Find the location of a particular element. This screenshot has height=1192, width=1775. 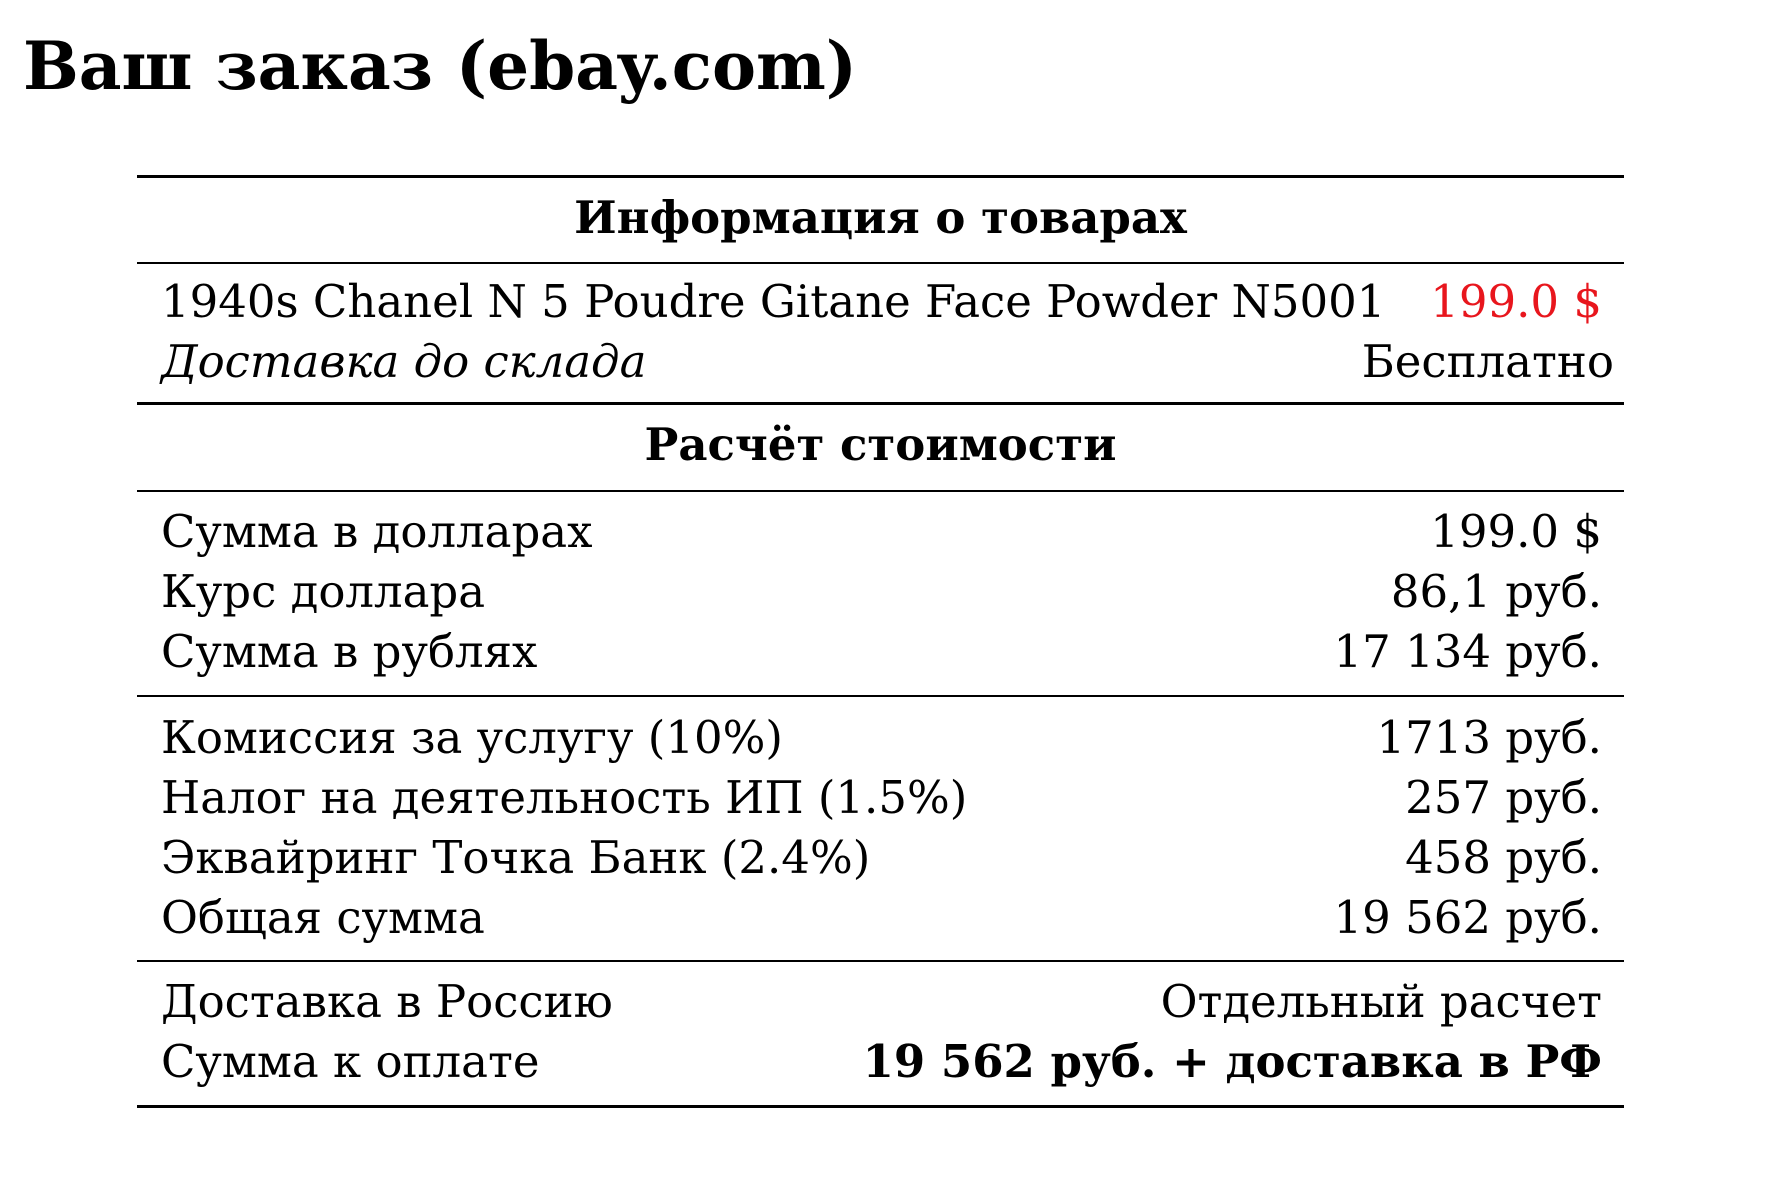

product-section-bottom-rule is located at coordinates (880, 403).